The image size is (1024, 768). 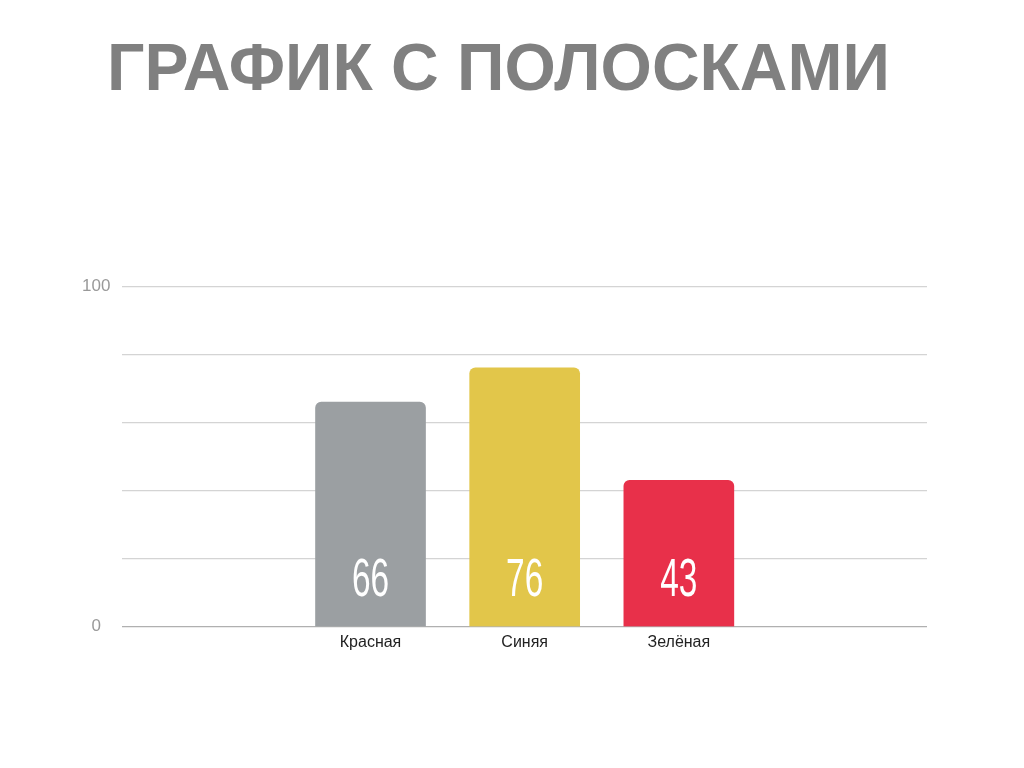 I want to click on y-tick-label: 0, so click(x=96, y=626).